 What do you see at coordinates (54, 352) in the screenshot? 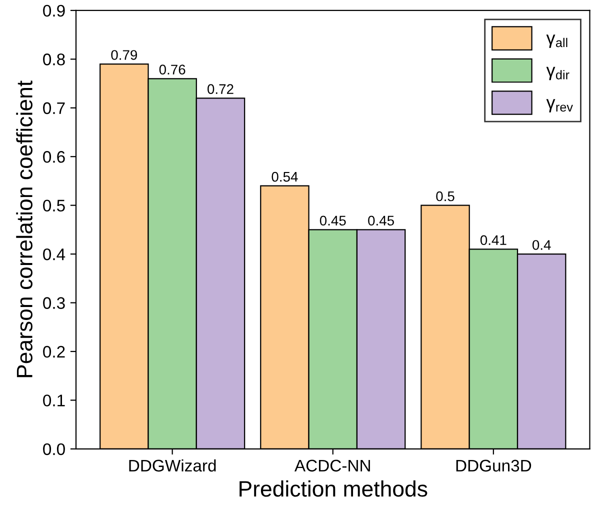
I see `y-tick-label: 0.2` at bounding box center [54, 352].